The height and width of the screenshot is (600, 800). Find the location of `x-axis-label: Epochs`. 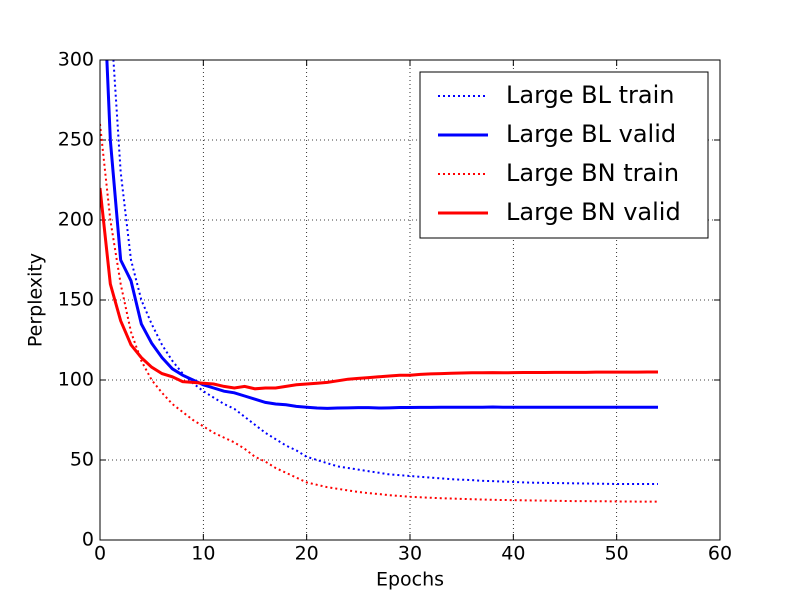

x-axis-label: Epochs is located at coordinates (410, 580).